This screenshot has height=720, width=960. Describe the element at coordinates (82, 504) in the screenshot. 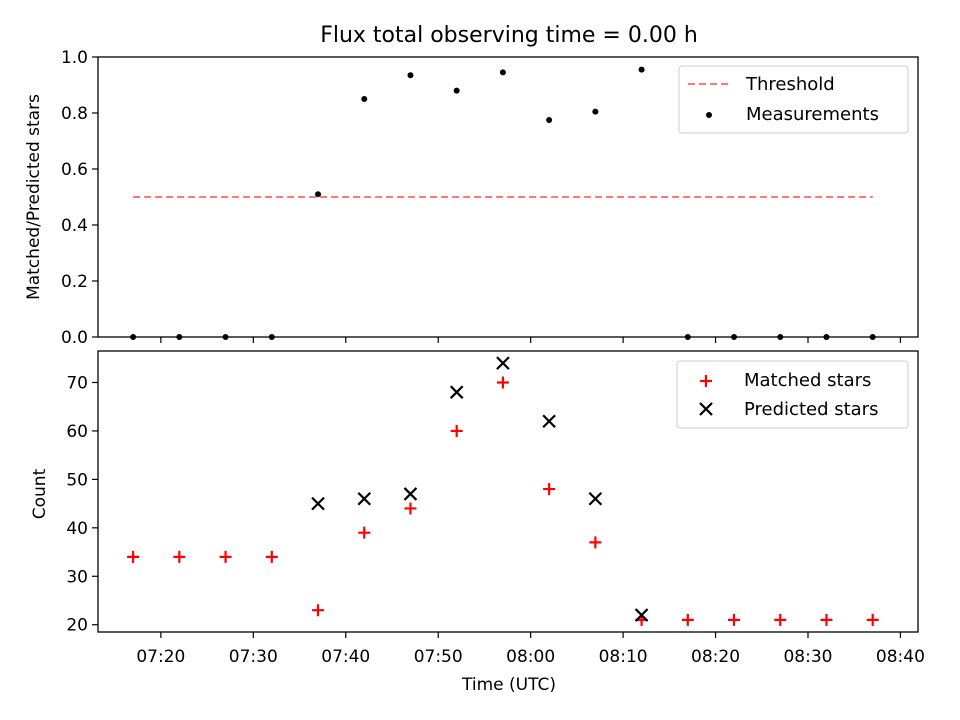

I see `bottom-y-axis: 20 30 40 50 60 70` at that location.